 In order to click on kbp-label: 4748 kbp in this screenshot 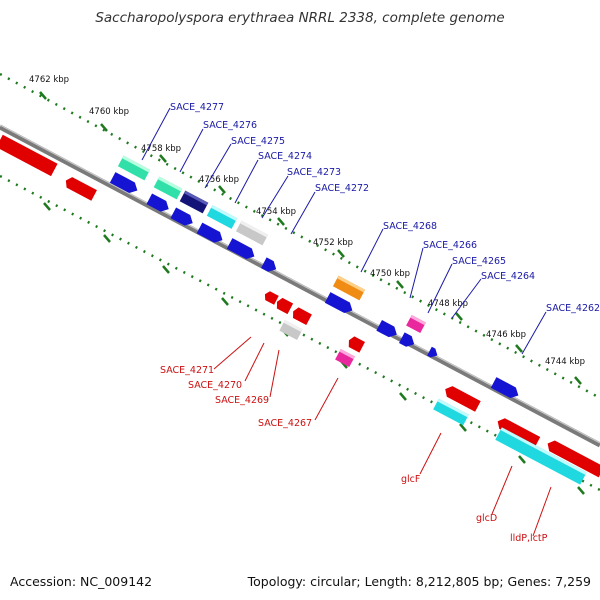, I will do `click(448, 304)`.